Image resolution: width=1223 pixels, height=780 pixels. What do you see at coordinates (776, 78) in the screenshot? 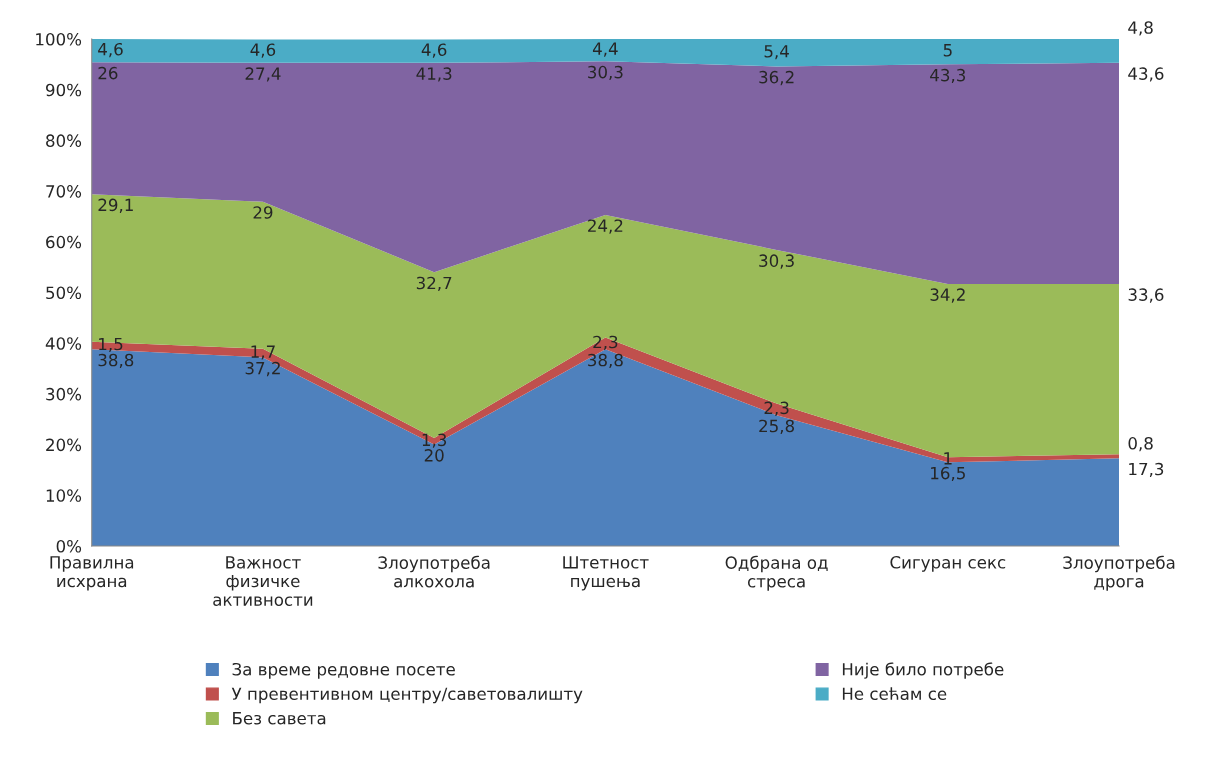
I see `data-label: 36,2` at bounding box center [776, 78].